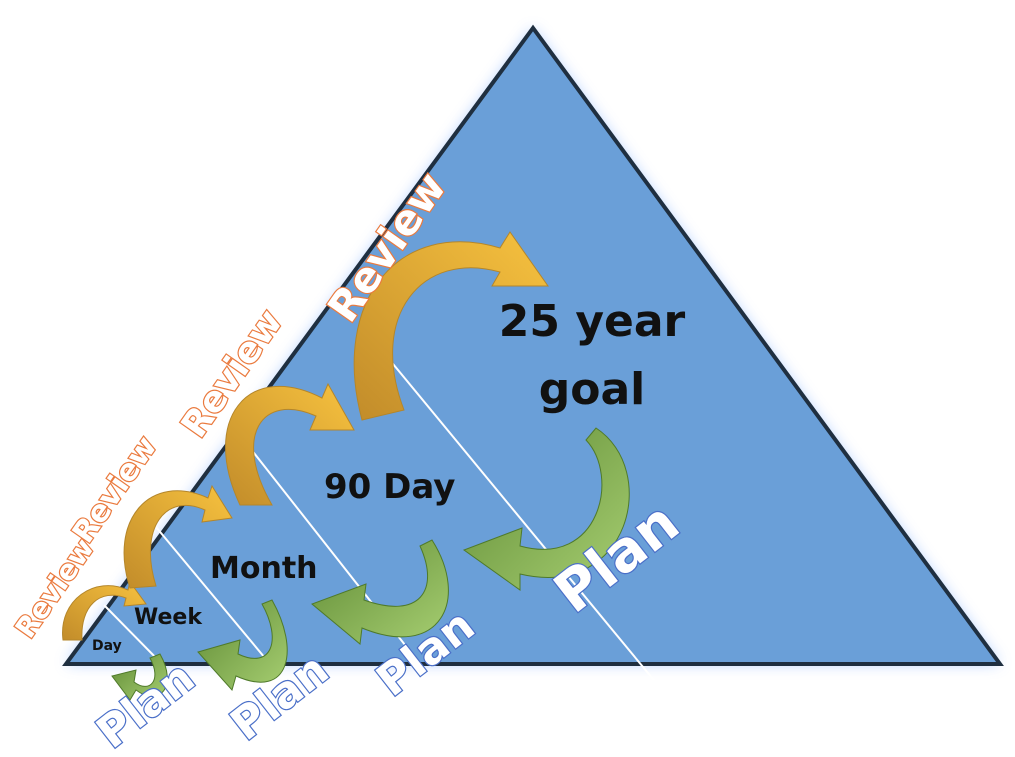  I want to click on divider-day, so click(133, 634).